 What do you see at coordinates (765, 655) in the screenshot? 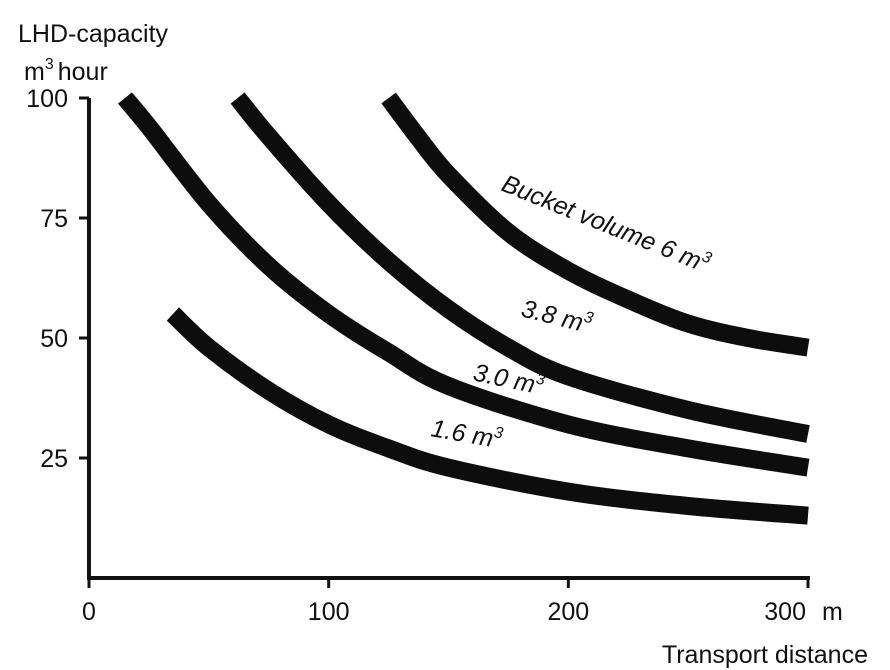
I see `x-axis-title: Transport distance` at bounding box center [765, 655].